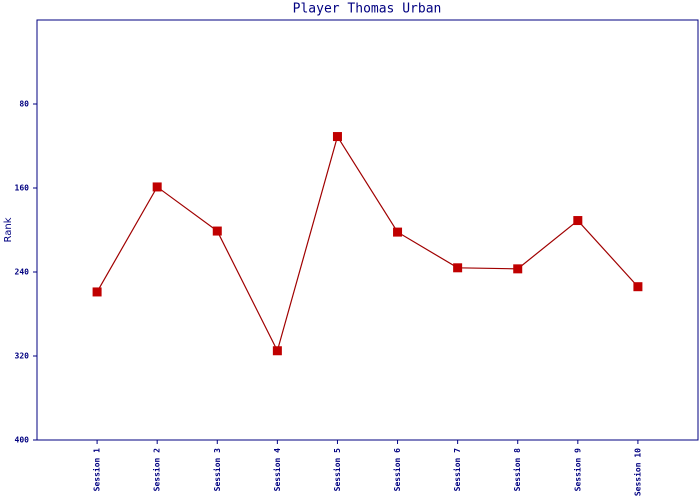 The width and height of the screenshot is (700, 500). What do you see at coordinates (22, 188) in the screenshot?
I see `y-tick-label: 160` at bounding box center [22, 188].